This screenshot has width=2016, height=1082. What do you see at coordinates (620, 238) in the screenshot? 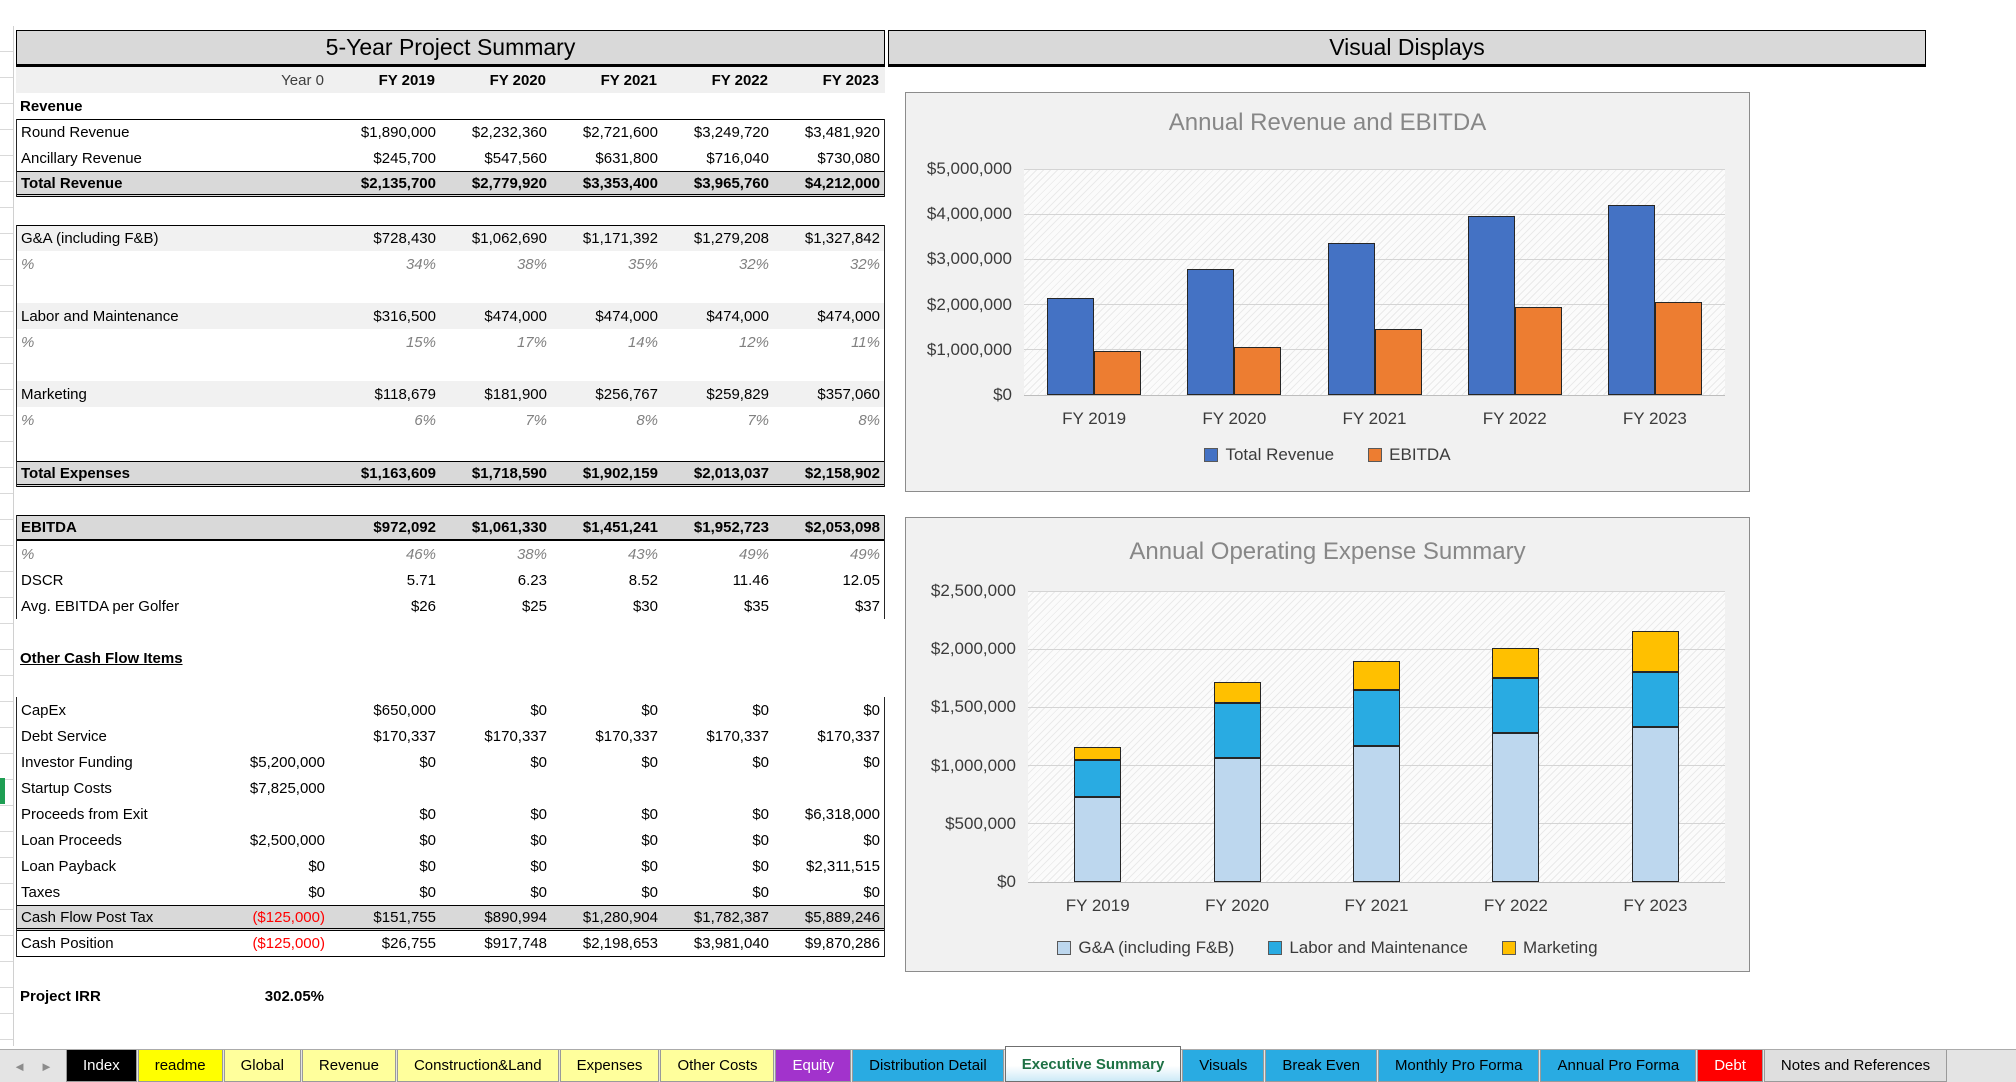
I see `cell: $1,171,392` at bounding box center [620, 238].